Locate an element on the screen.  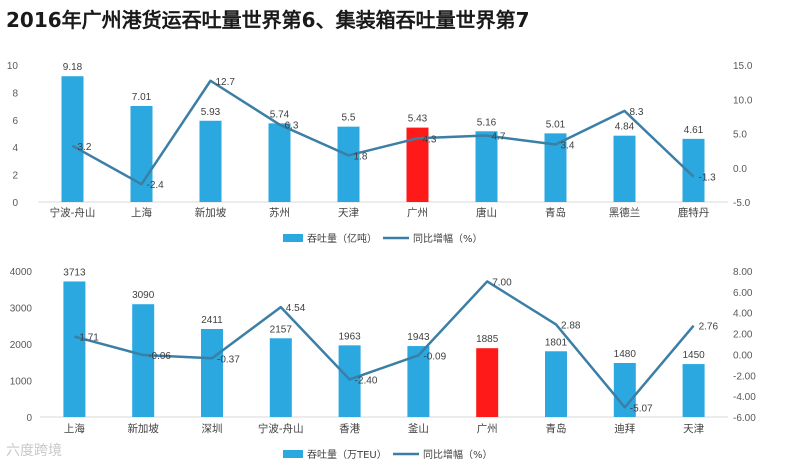
left-axis-tick-label: 3000 is located at coordinates (21, 309).